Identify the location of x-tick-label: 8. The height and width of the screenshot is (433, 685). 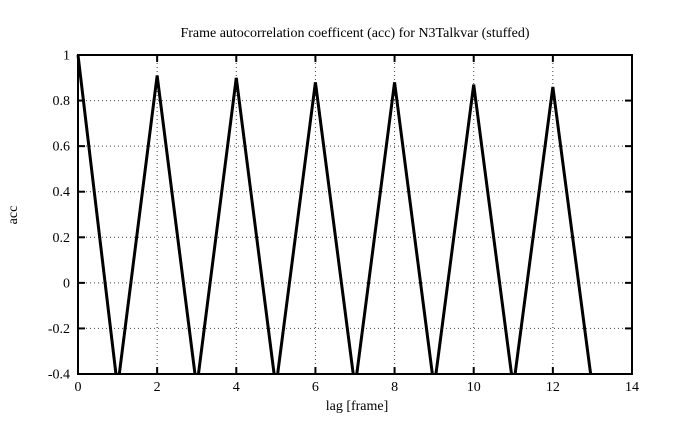
(394, 387).